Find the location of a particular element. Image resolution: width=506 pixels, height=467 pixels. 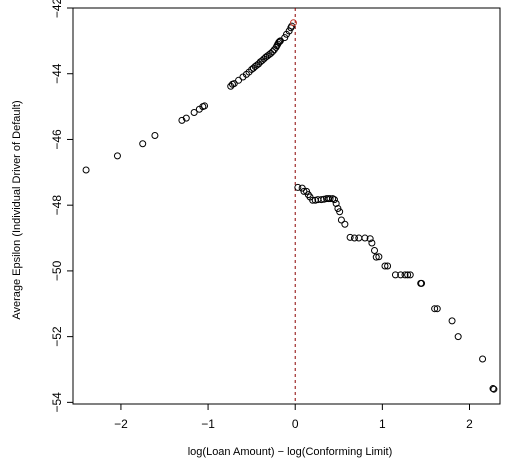

x-tick-label: 0 is located at coordinates (295, 424).